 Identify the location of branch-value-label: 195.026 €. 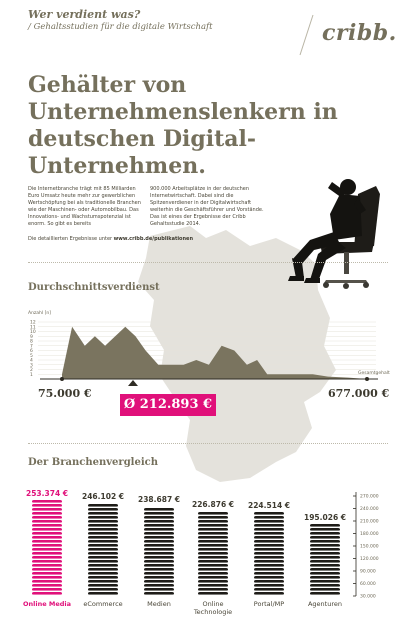
(325, 518).